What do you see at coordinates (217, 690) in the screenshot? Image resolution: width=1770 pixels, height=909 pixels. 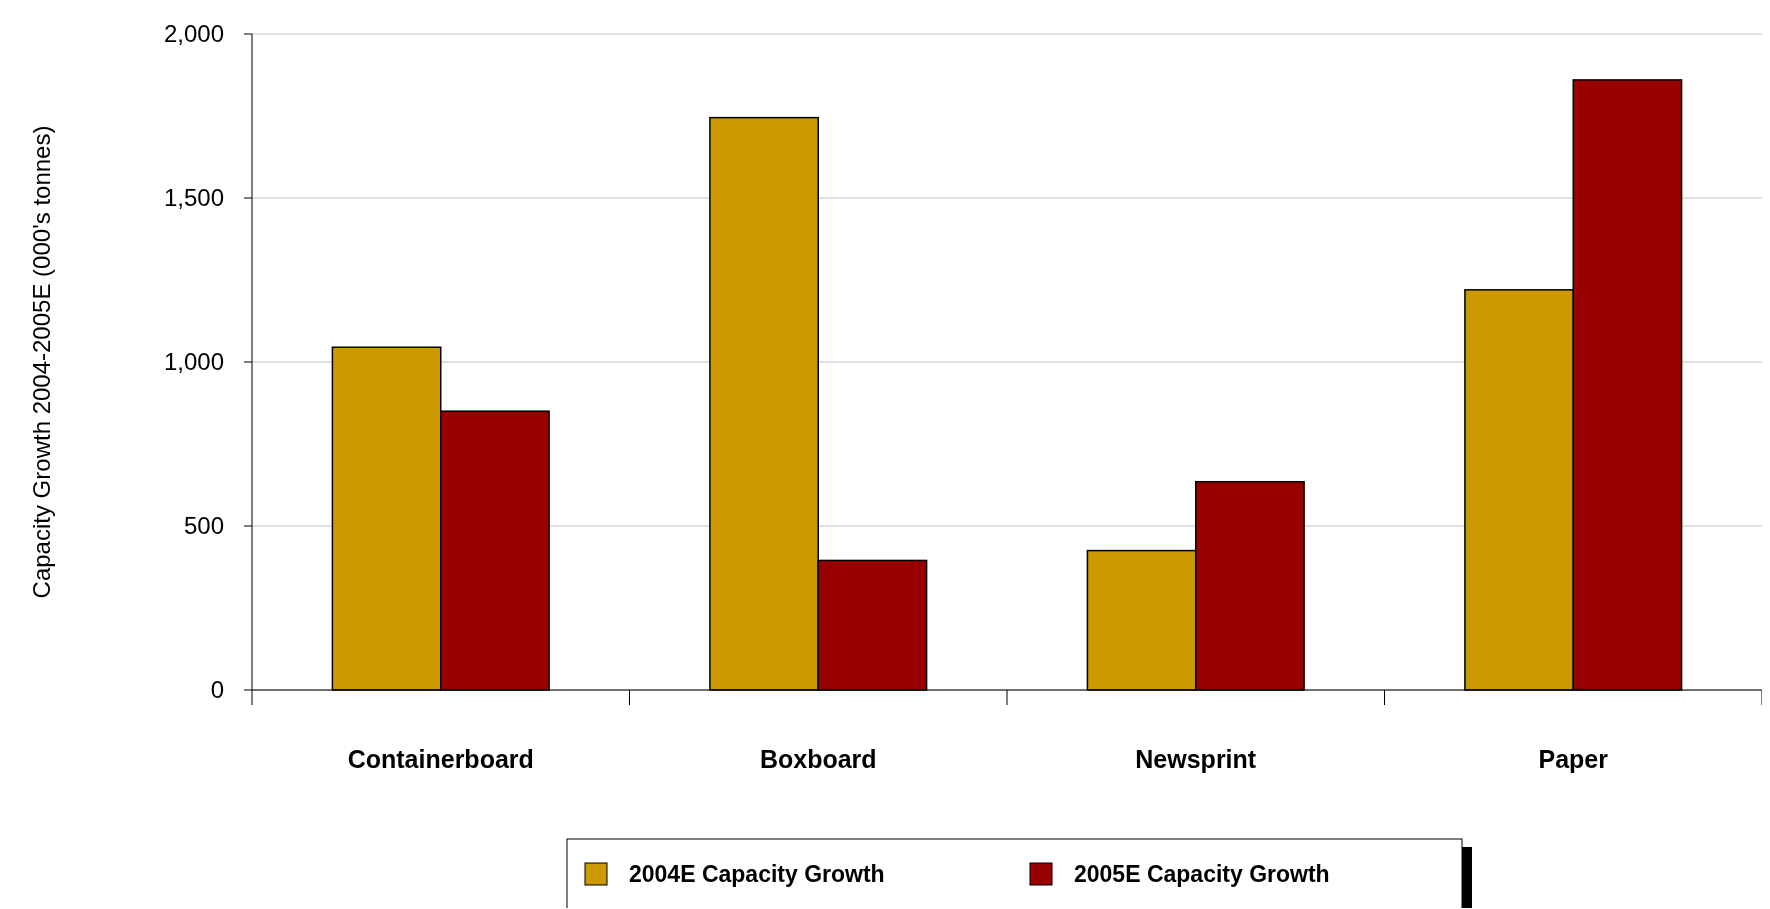 I see `y-tick-label: 0` at bounding box center [217, 690].